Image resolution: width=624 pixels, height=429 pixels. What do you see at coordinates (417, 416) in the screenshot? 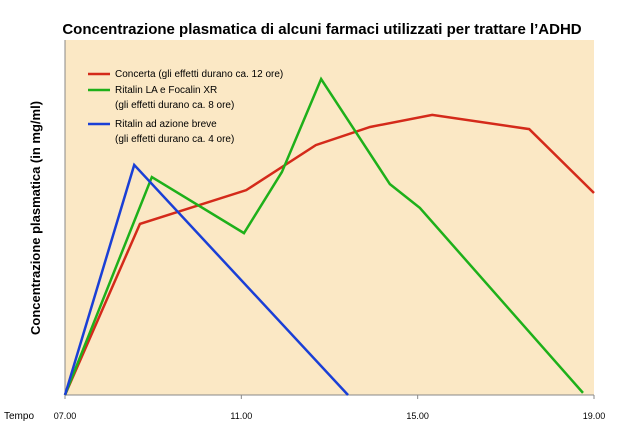
I see `x-tick-label: 15.00` at bounding box center [417, 416].